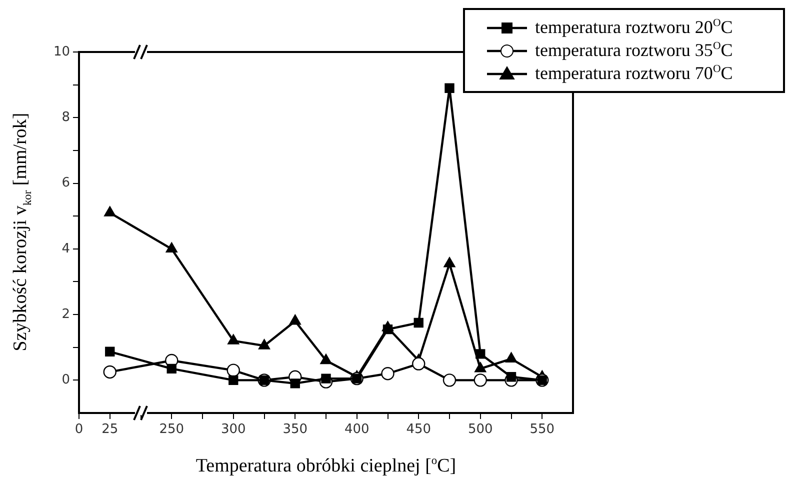 Image resolution: width=788 pixels, height=486 pixels. Describe the element at coordinates (66, 248) in the screenshot. I see `y-tick-label: 4` at that location.